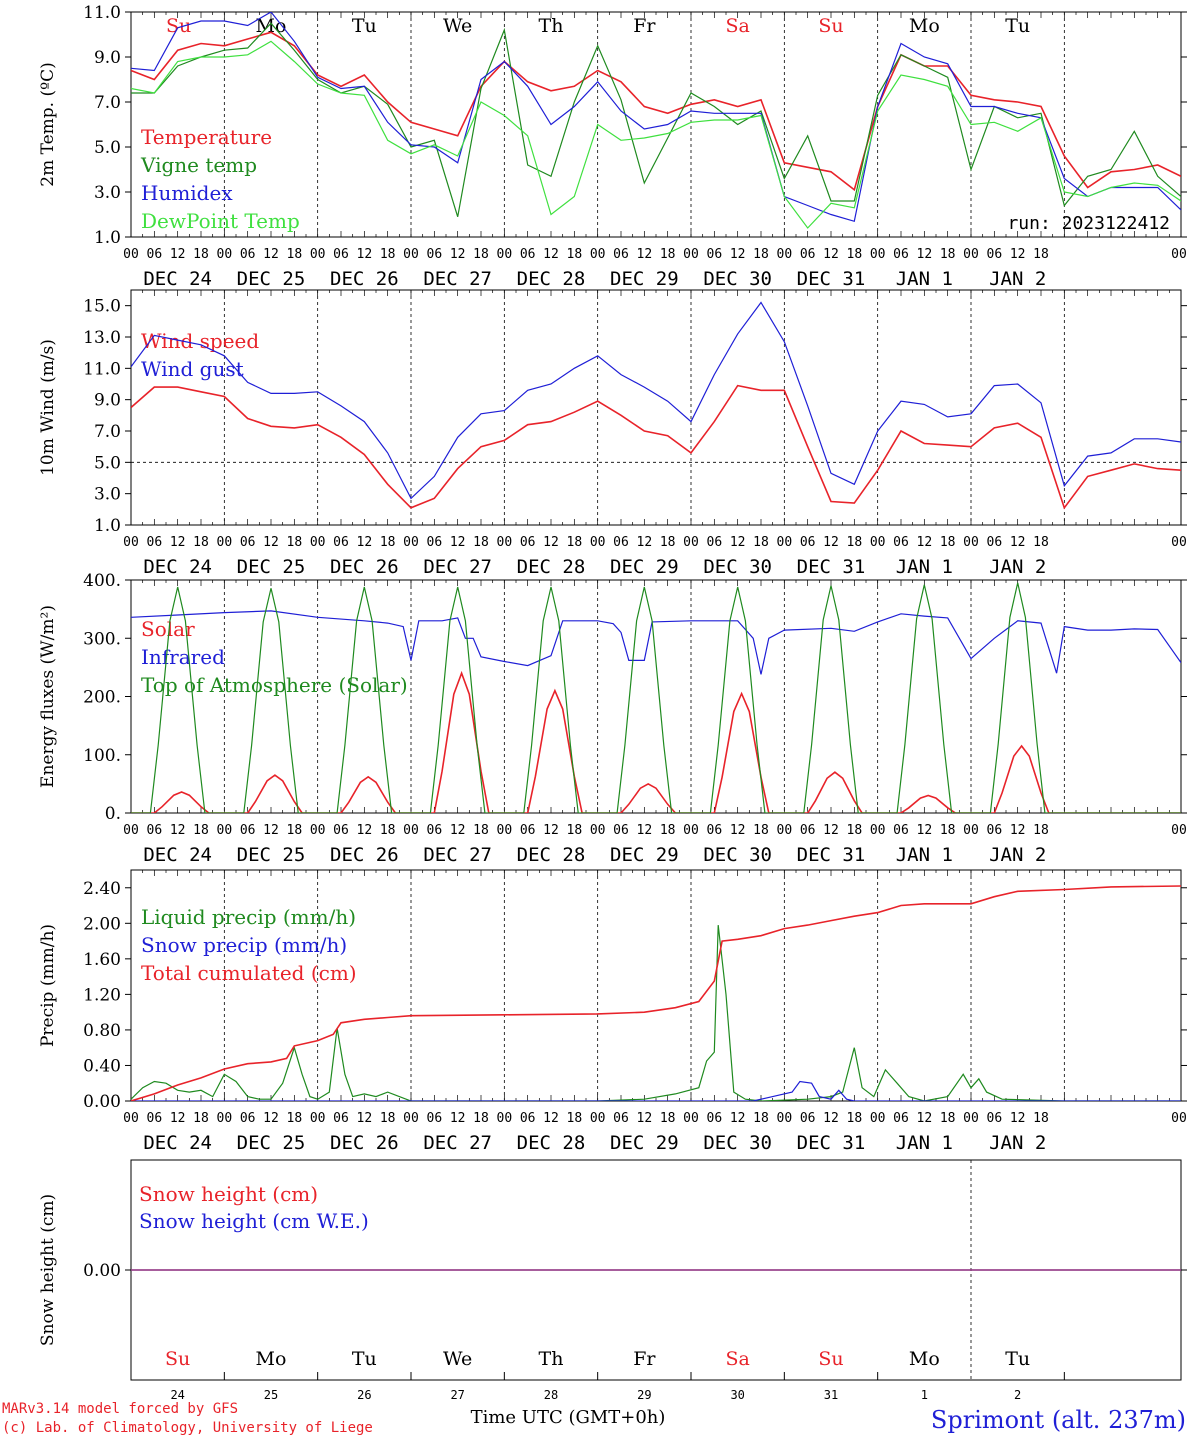 This screenshot has height=1440, width=1194. I want to click on legend-entry: Temperature, so click(206, 137).